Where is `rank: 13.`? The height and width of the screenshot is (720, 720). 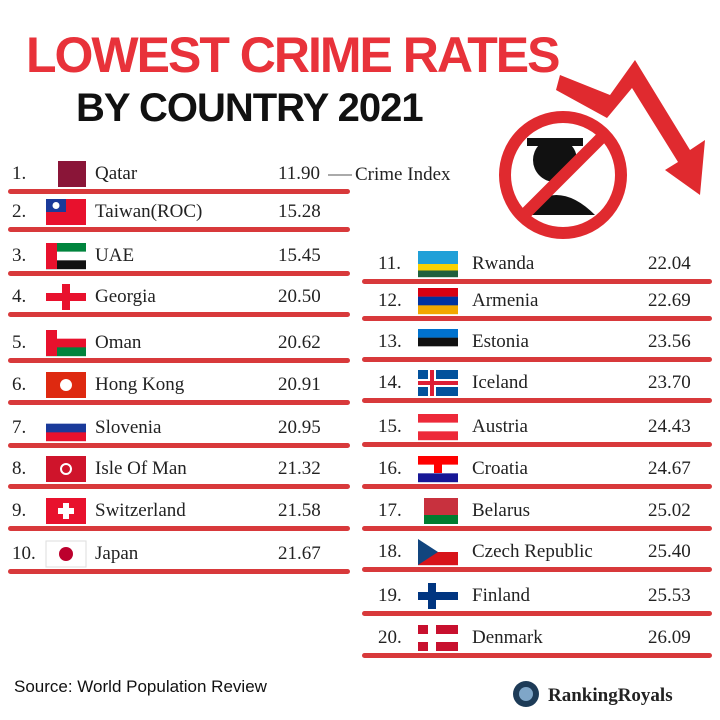 rank: 13. is located at coordinates (390, 341).